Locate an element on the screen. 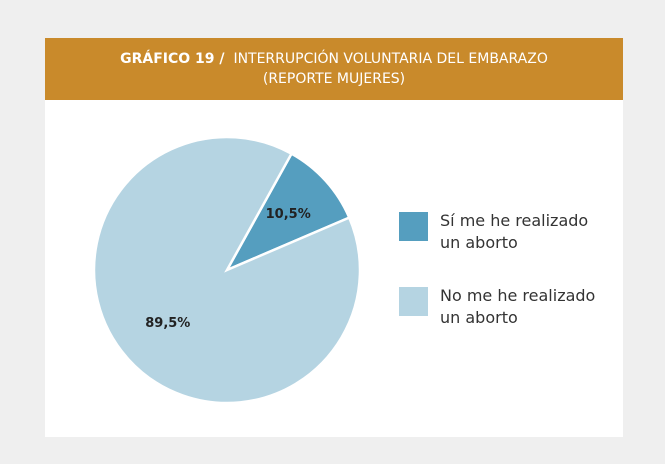 The image size is (665, 464). data-label: 10,5% is located at coordinates (288, 214).